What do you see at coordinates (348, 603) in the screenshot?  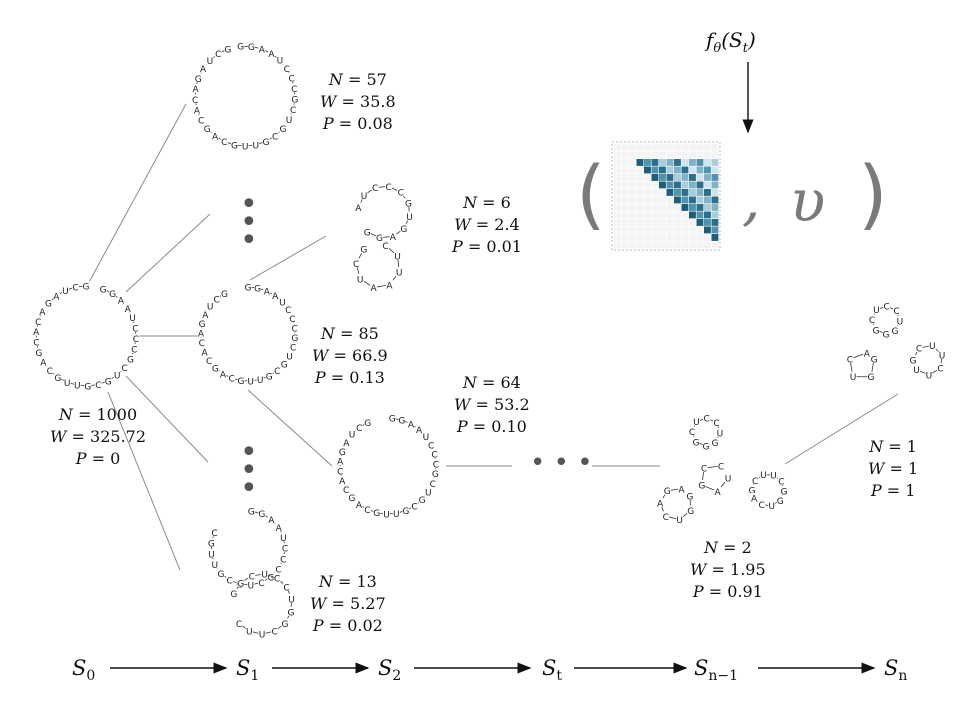 I see `stats-c3: N = 13 W = 5.27 P = 0.02` at bounding box center [348, 603].